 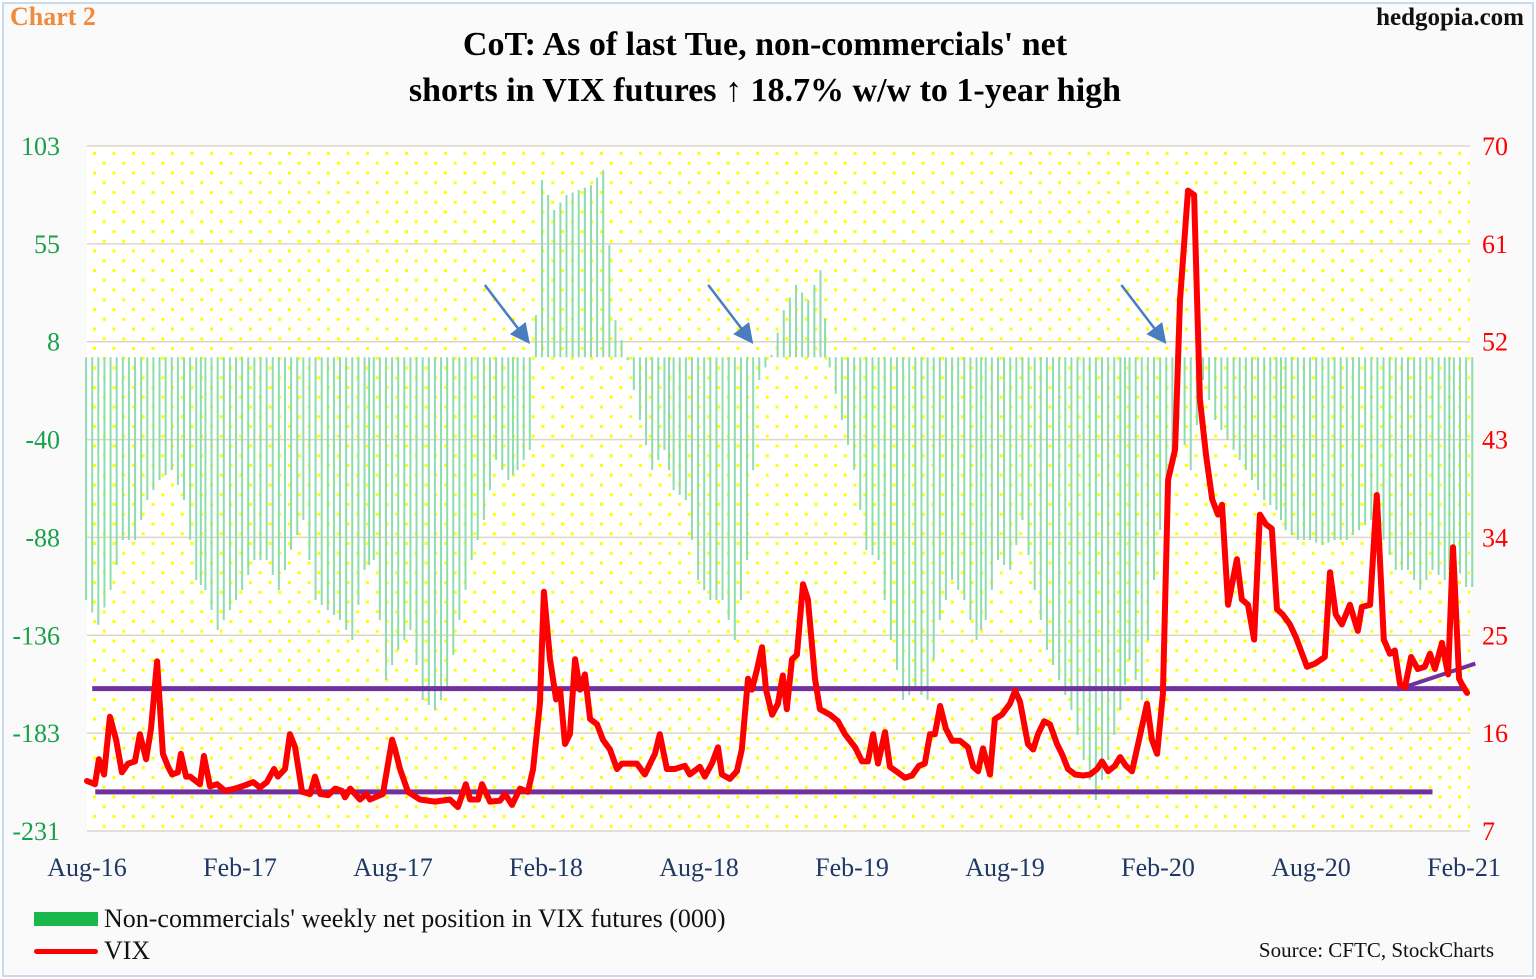 I want to click on legend-line: VIX, so click(x=92, y=951).